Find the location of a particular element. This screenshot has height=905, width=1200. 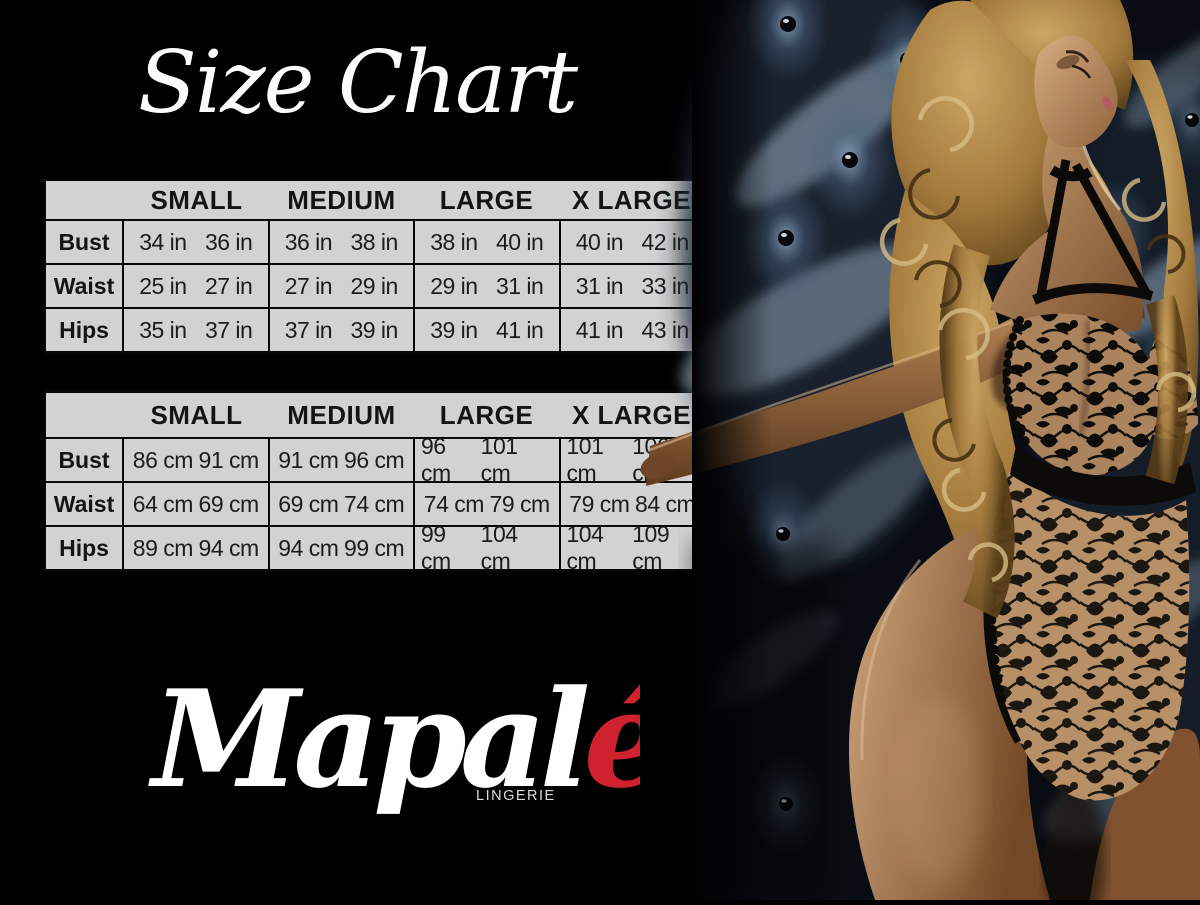

table-cell: 31 in 33 in is located at coordinates (632, 286).